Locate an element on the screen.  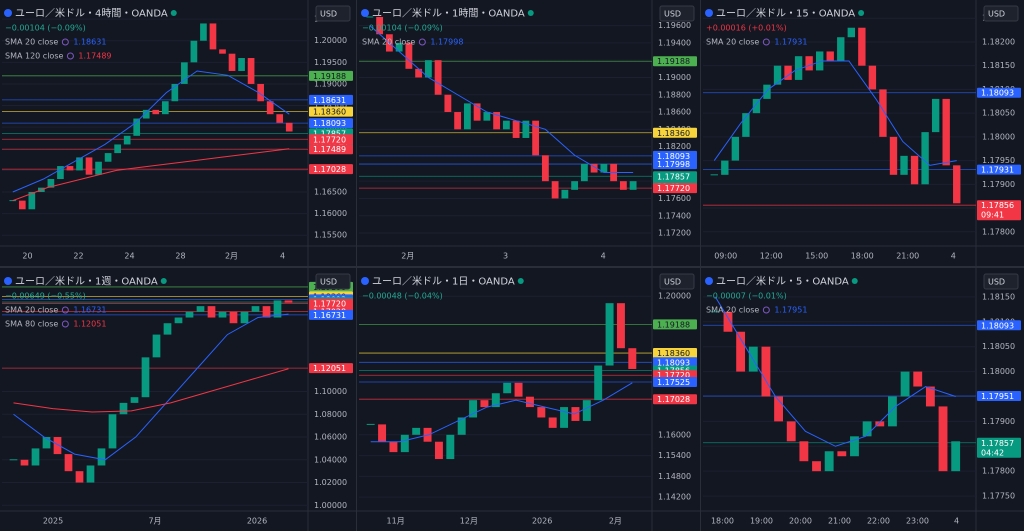
y-tick-label: 1.14800 is located at coordinates (674, 476).